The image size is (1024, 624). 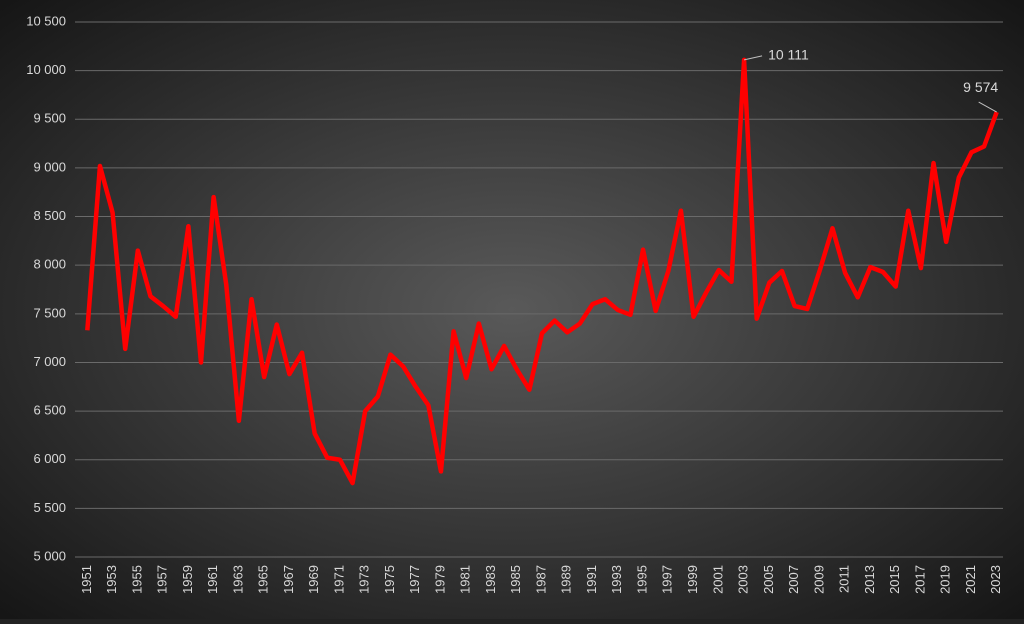 I want to click on x-tick-label: 2015, so click(x=894, y=579).